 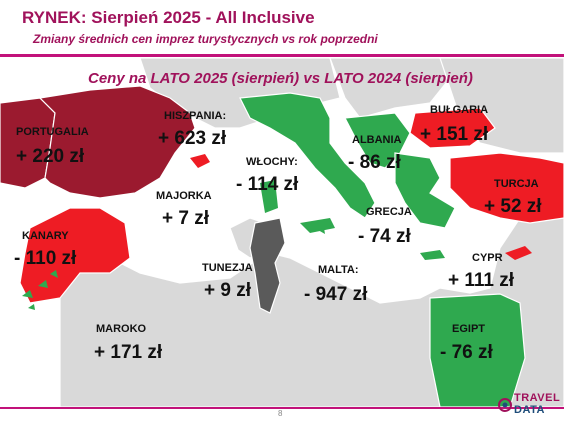 What do you see at coordinates (40, 290) in the screenshot?
I see `canary-islands-shape` at bounding box center [40, 290].